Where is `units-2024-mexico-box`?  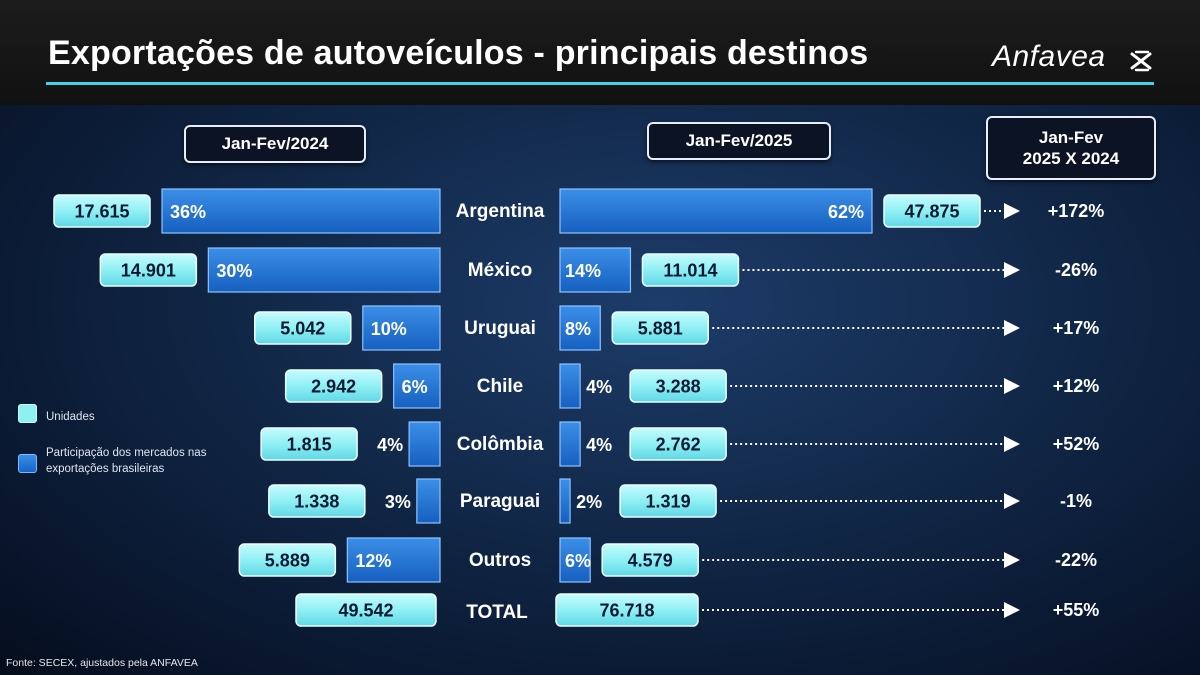
units-2024-mexico-box is located at coordinates (148, 270).